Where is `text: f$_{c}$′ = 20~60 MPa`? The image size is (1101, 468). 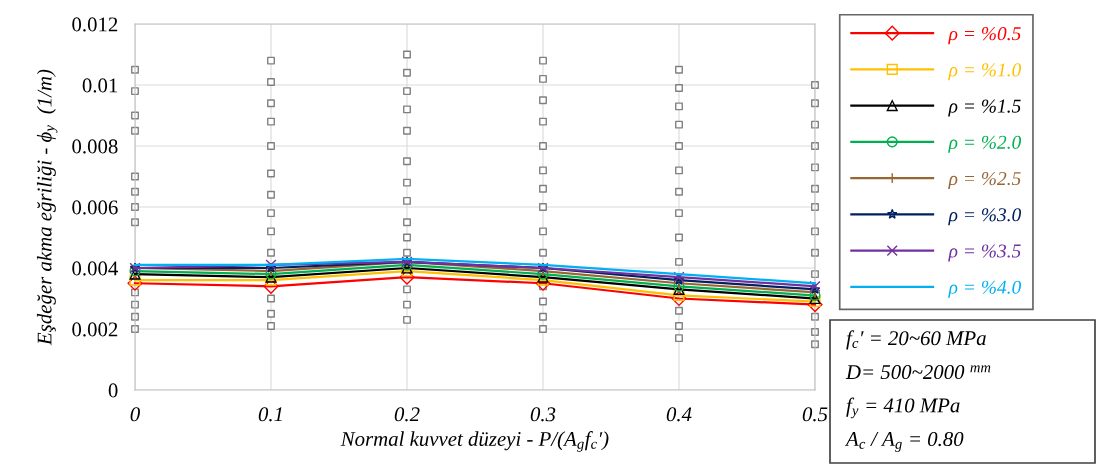 text: f$_{c}$′ = 20~60 MPa is located at coordinates (916, 340).